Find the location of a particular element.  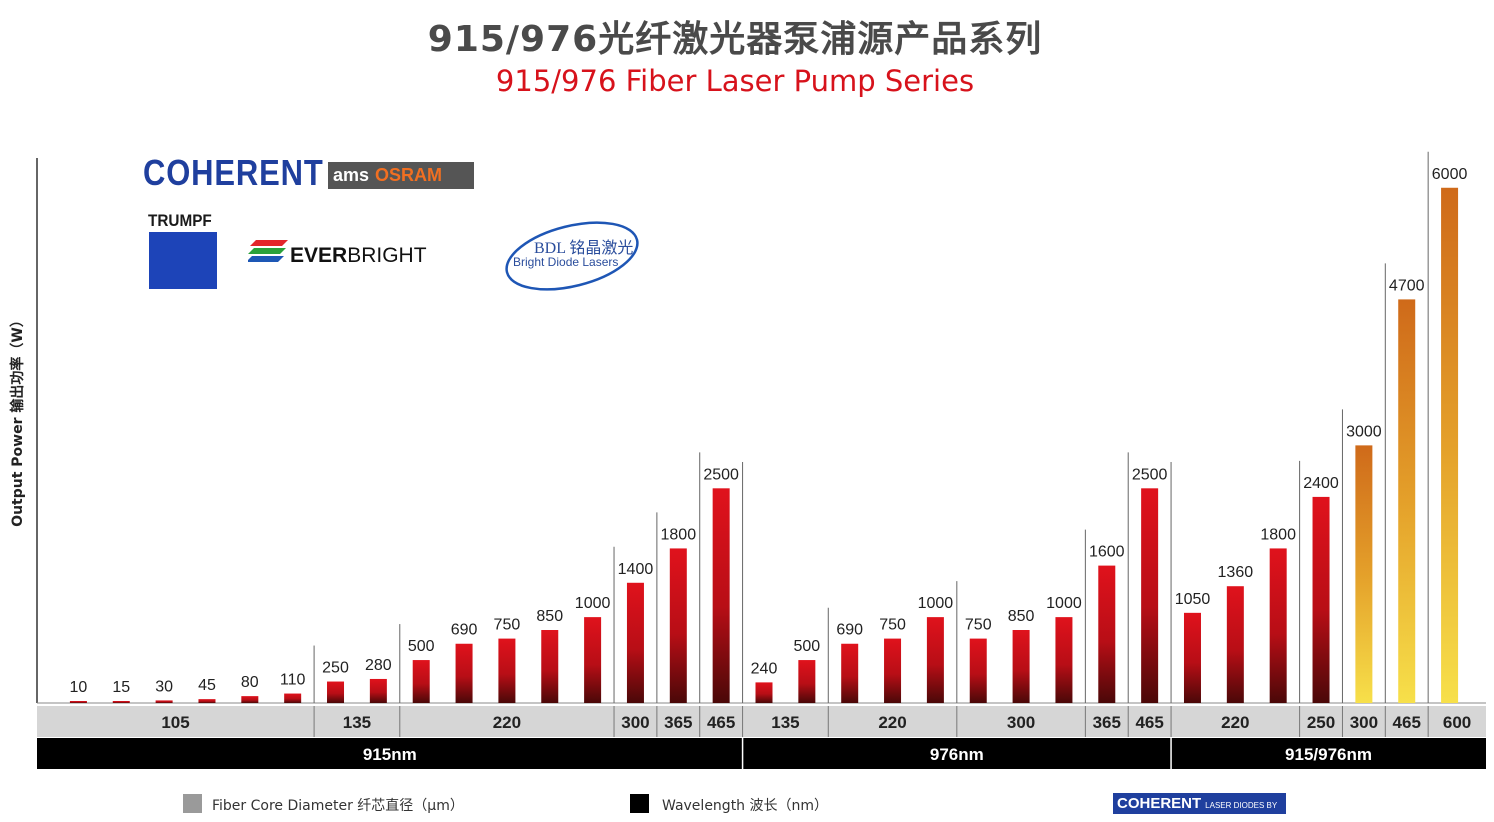

everbright-logo-rest: BRIGHT is located at coordinates (387, 255).